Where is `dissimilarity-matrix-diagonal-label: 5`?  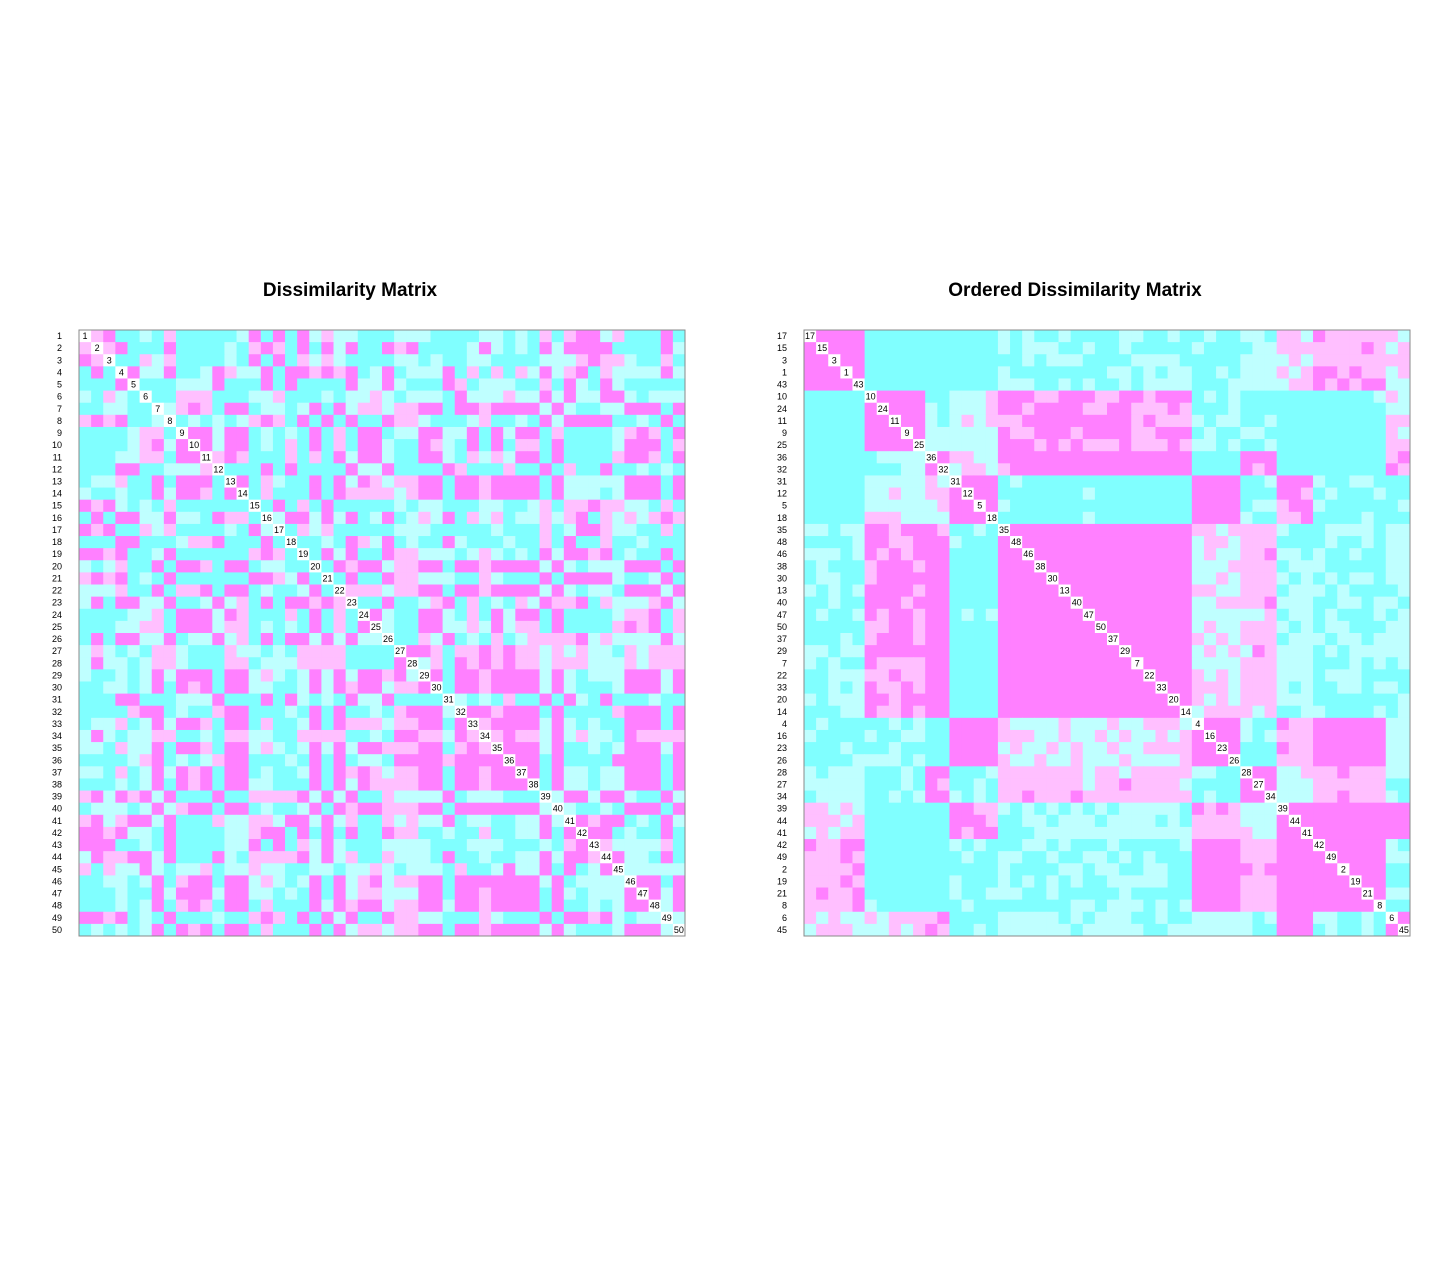 dissimilarity-matrix-diagonal-label: 5 is located at coordinates (133, 385).